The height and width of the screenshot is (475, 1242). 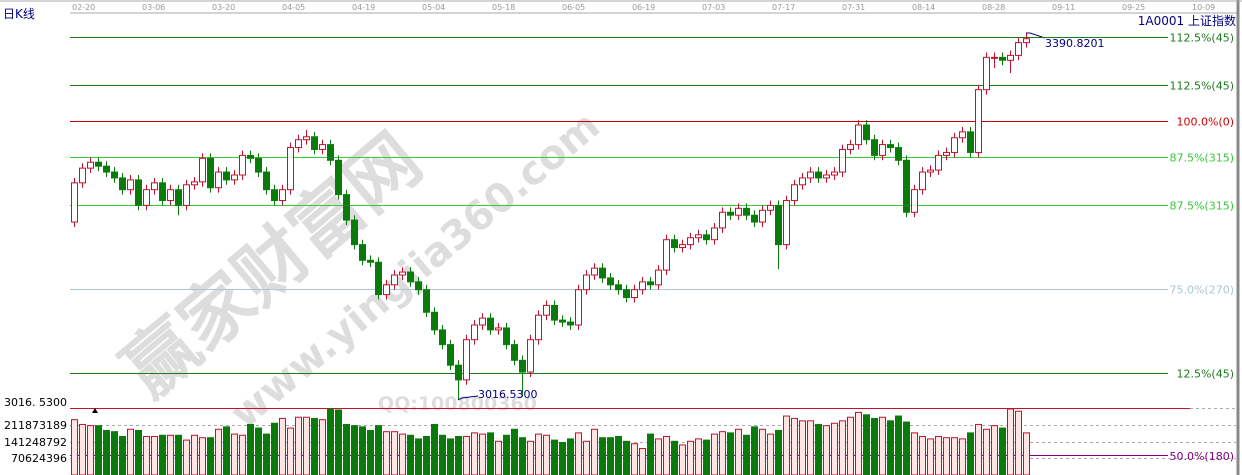 I want to click on date-tick: 07-31, so click(x=853, y=7).